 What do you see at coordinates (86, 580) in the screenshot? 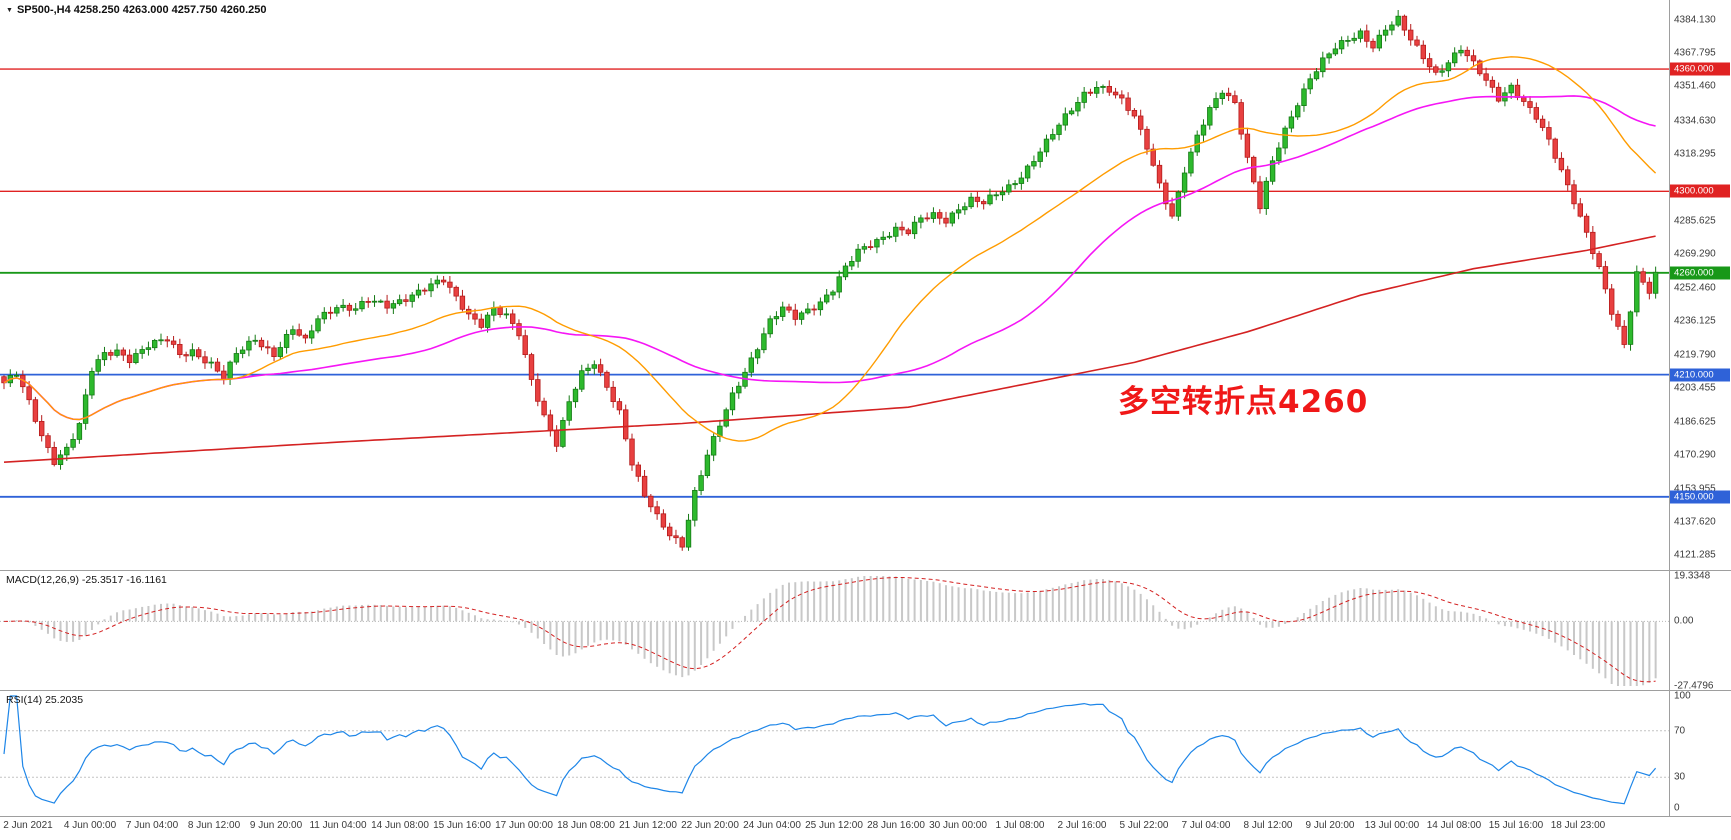
I see `macd-indicator-label: MACD(12,26,9) -25.3517 -16.1161` at bounding box center [86, 580].